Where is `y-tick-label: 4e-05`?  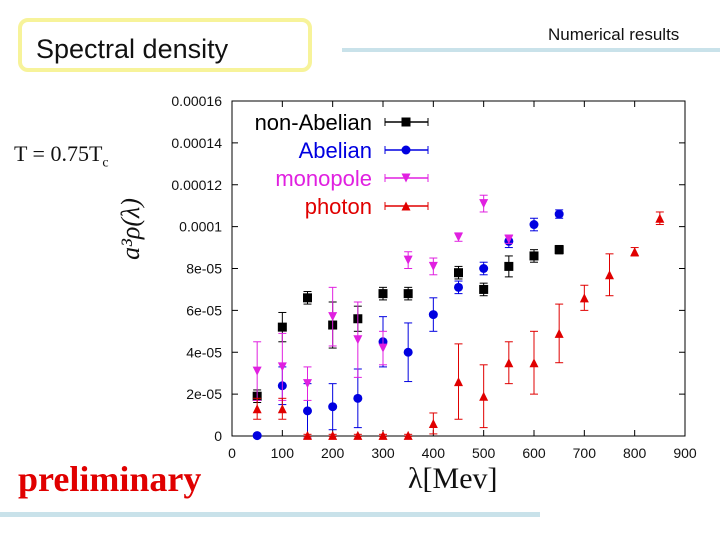
y-tick-label: 4e-05 is located at coordinates (204, 352).